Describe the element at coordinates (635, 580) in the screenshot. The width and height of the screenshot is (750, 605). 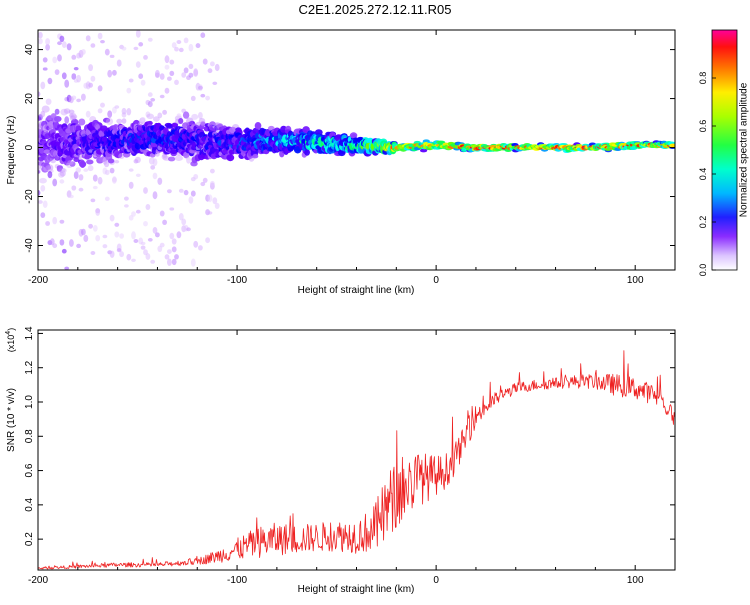
I see `snr-x-tick-label: 100` at that location.